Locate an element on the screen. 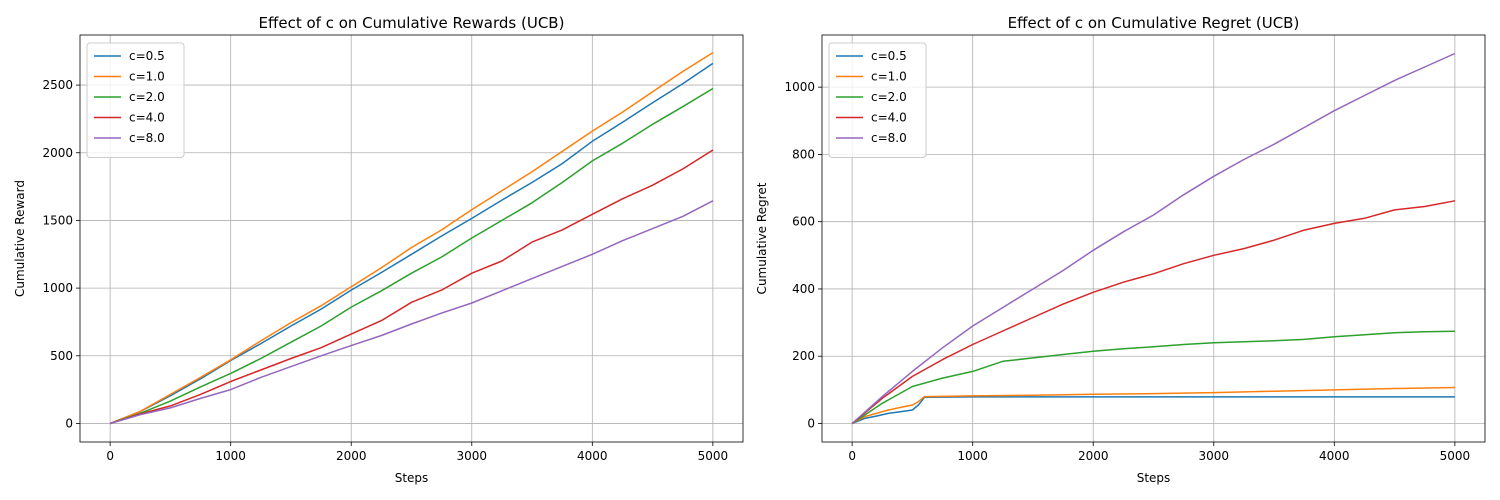  y-tick-label: 800 is located at coordinates (803, 154).